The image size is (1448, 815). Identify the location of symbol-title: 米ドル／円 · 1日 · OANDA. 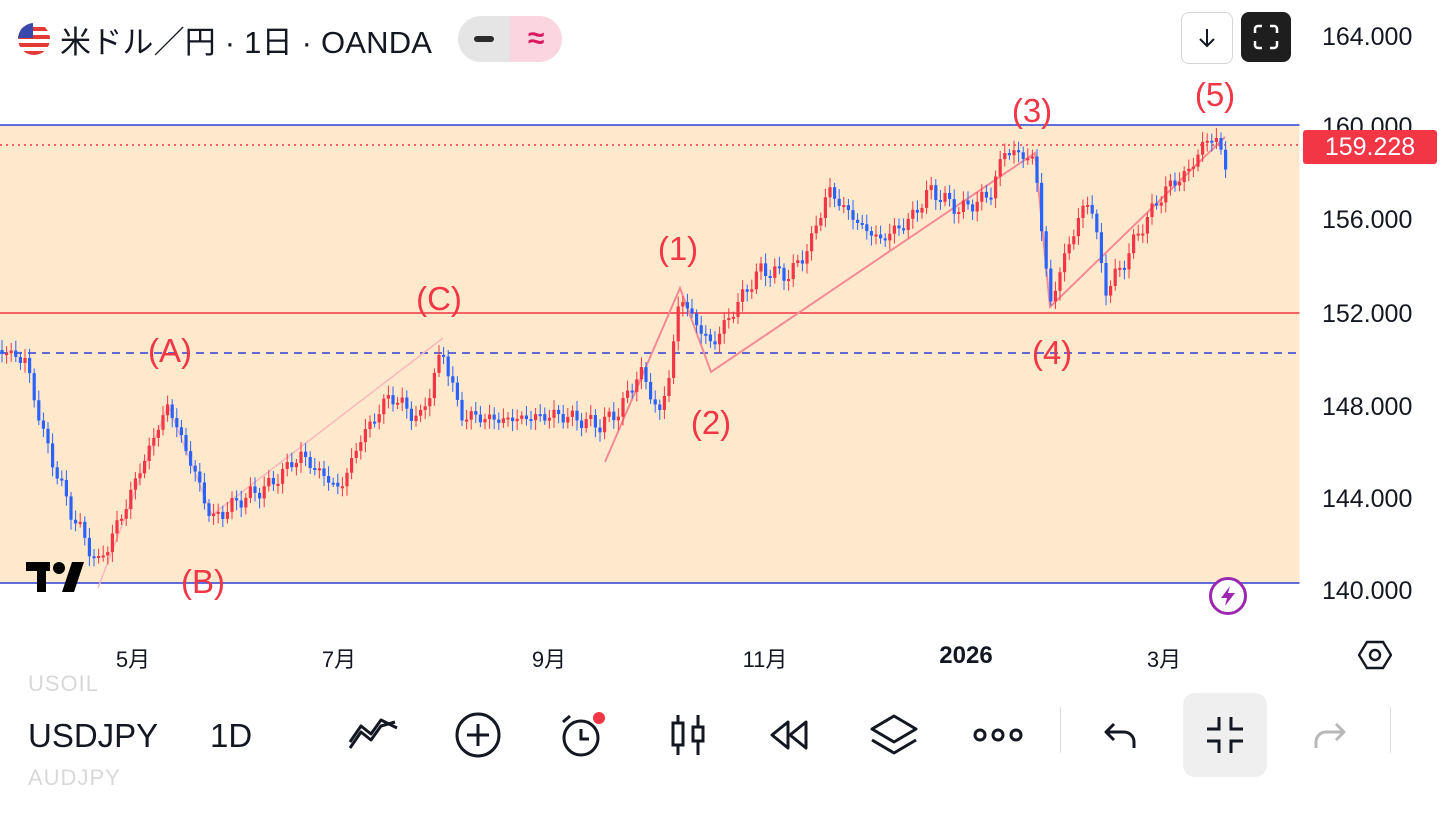
(246, 42).